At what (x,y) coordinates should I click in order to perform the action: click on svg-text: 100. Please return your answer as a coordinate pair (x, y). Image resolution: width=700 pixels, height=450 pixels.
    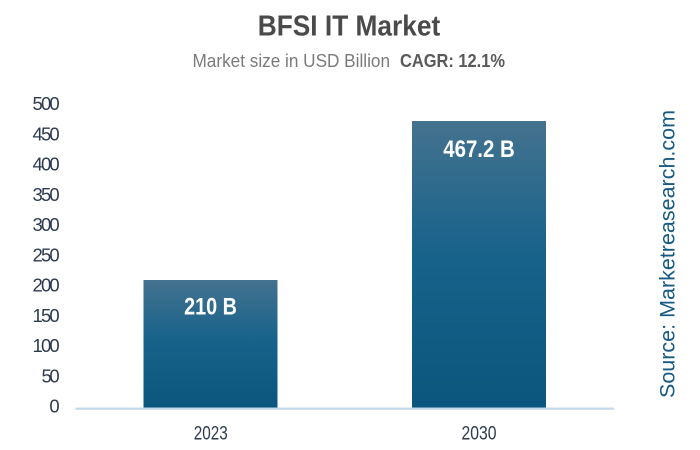
    Looking at the image, I should click on (46, 345).